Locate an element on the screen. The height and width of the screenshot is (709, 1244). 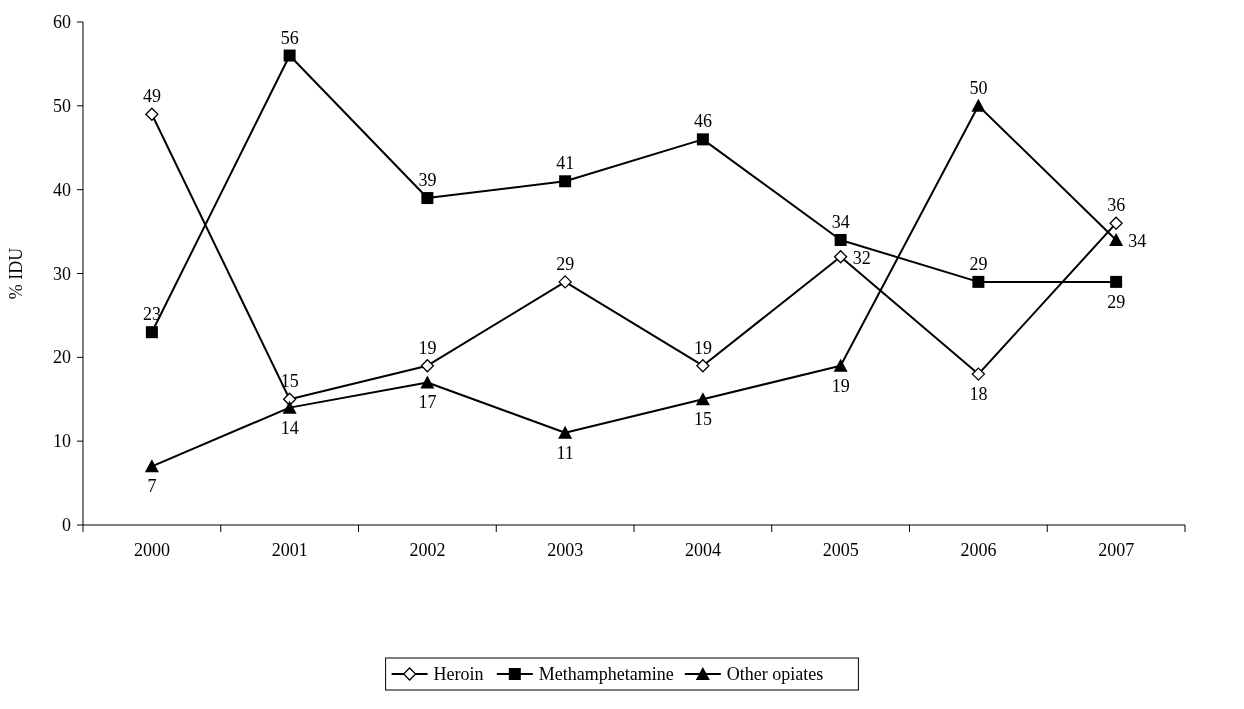
data-label: 49 is located at coordinates (151, 96).